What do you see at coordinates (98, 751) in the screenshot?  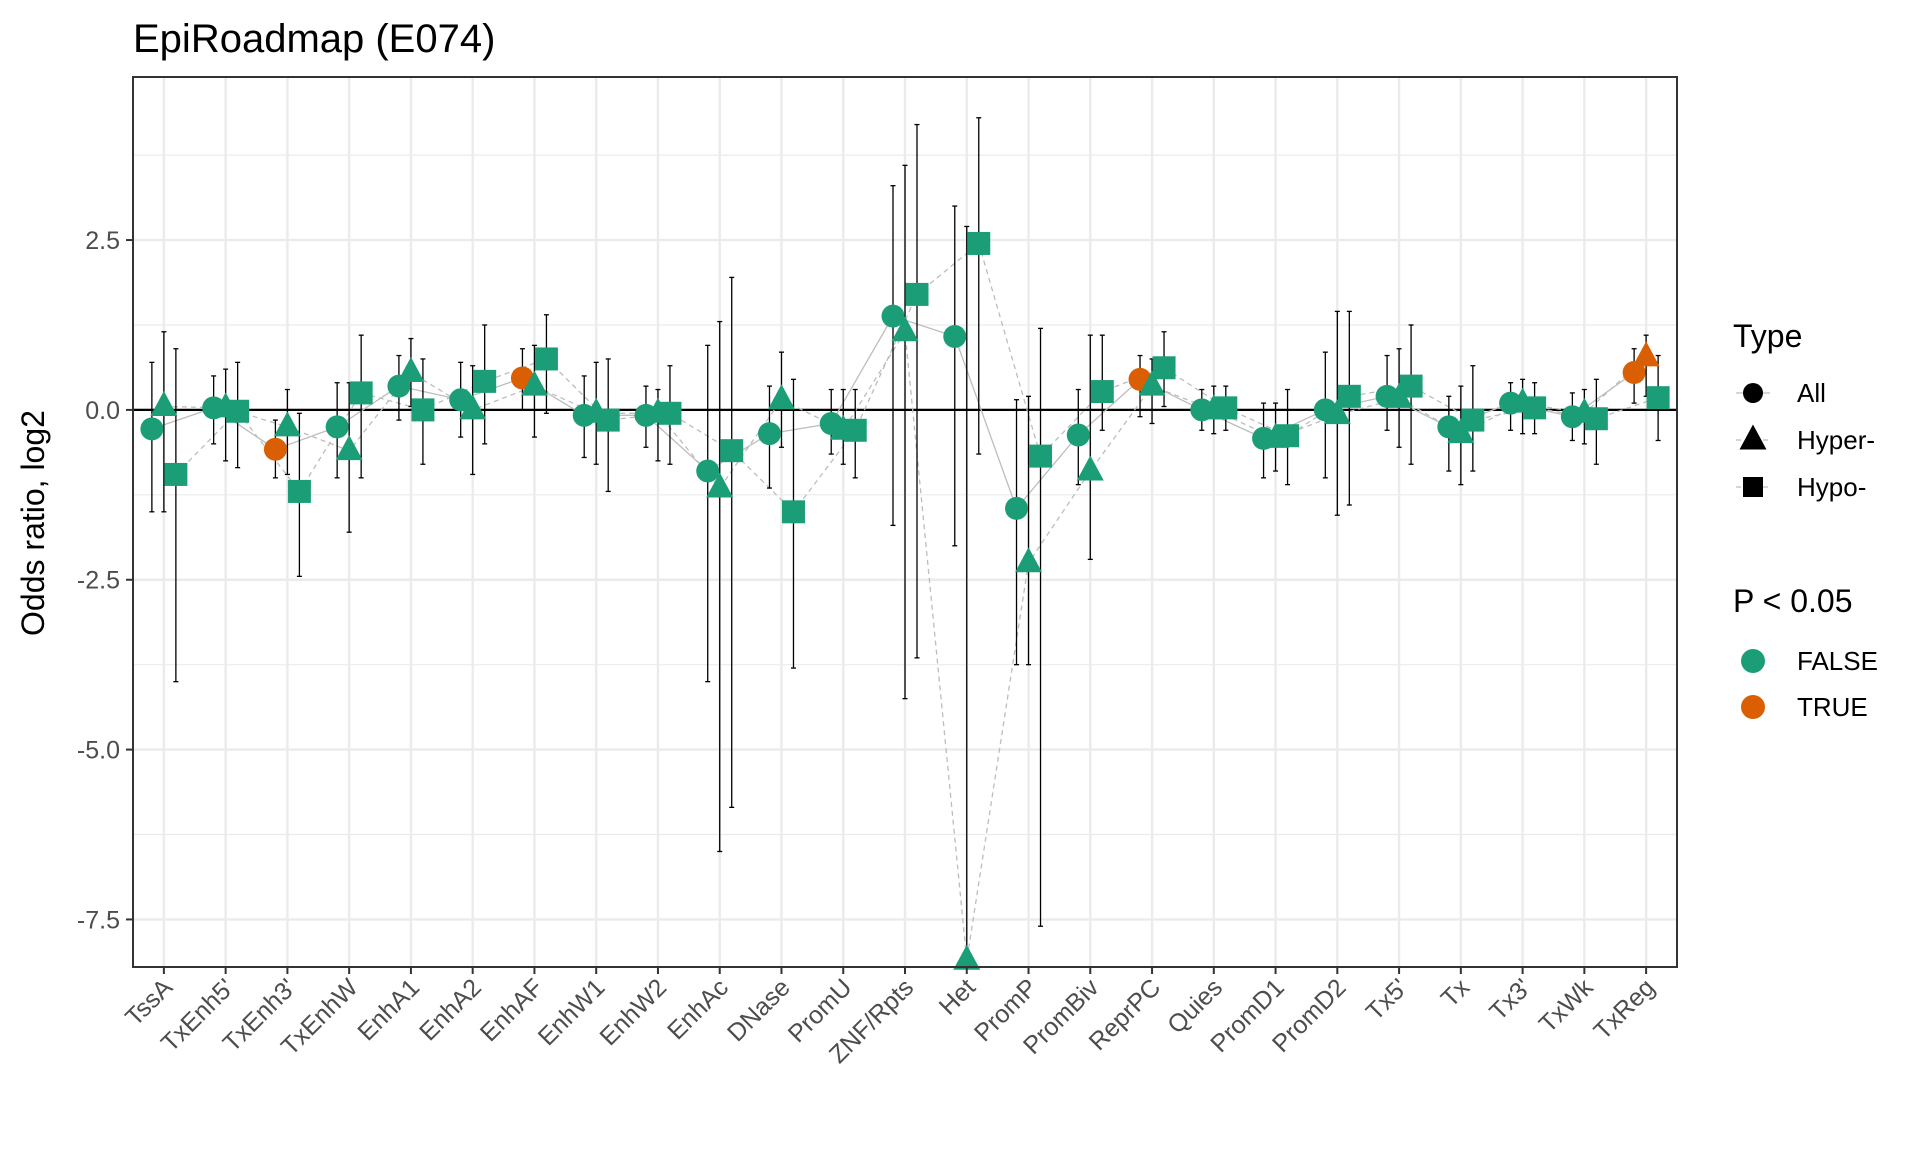 I see `y-tick-label: -5.0` at bounding box center [98, 751].